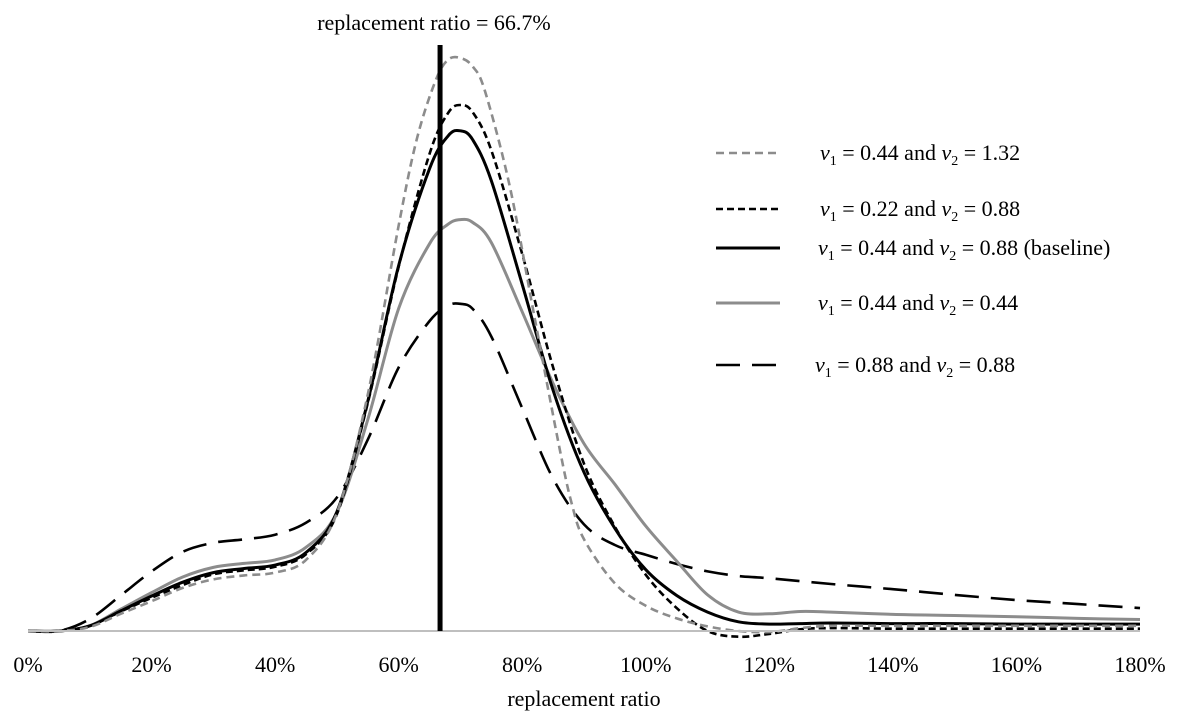 Image resolution: width=1177 pixels, height=715 pixels. Describe the element at coordinates (918, 304) in the screenshot. I see `legend-label-s4: v1 = 0.44 and v2 = 0.44` at that location.